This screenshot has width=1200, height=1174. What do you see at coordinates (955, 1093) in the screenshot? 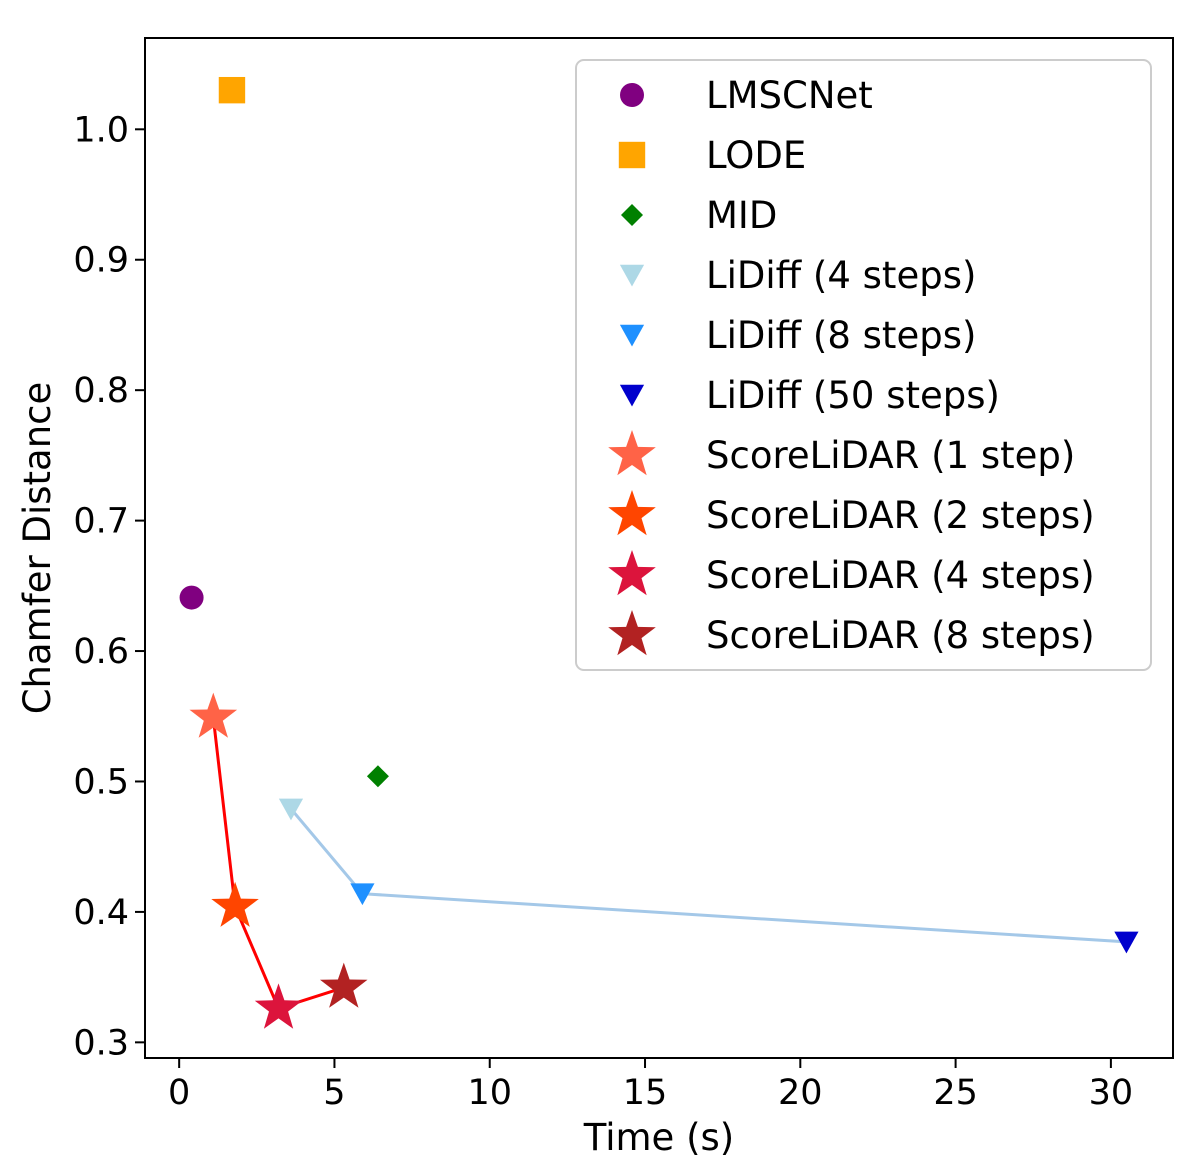
I see `x-tick-label: 25` at bounding box center [955, 1093].